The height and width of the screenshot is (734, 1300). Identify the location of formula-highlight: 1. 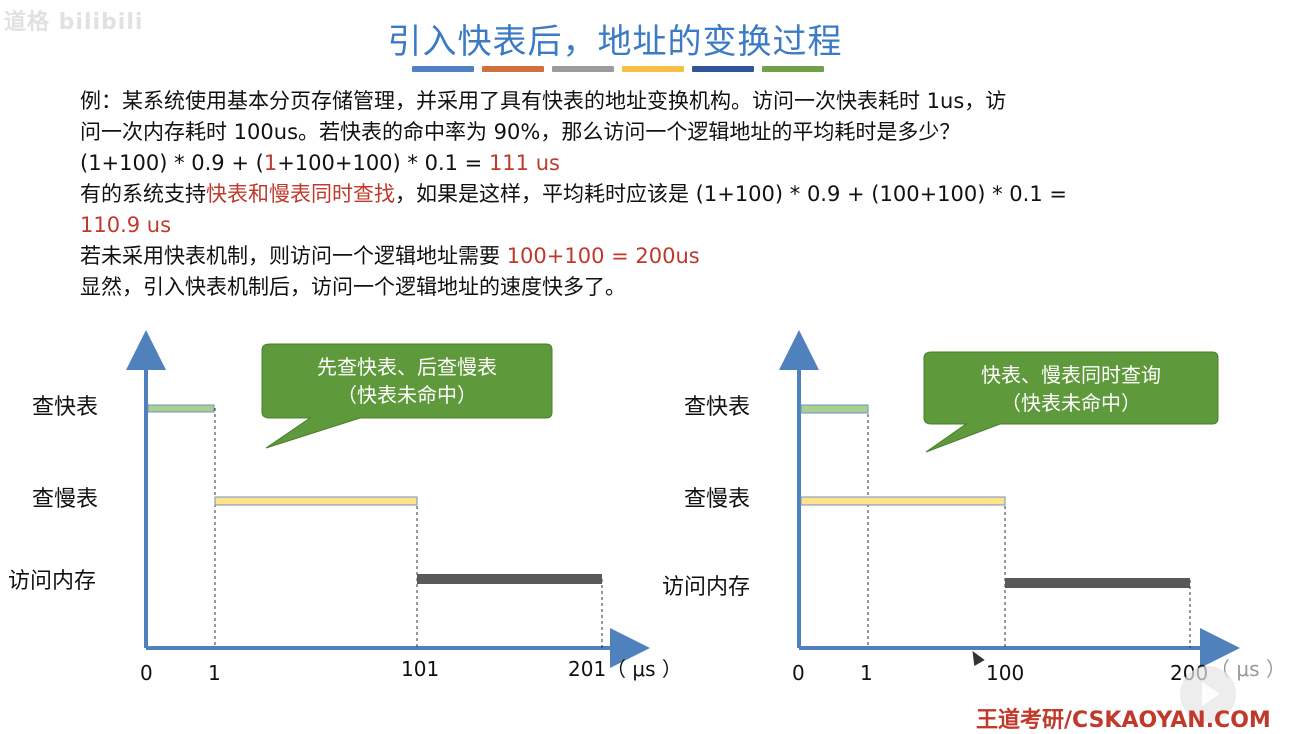
(270, 163).